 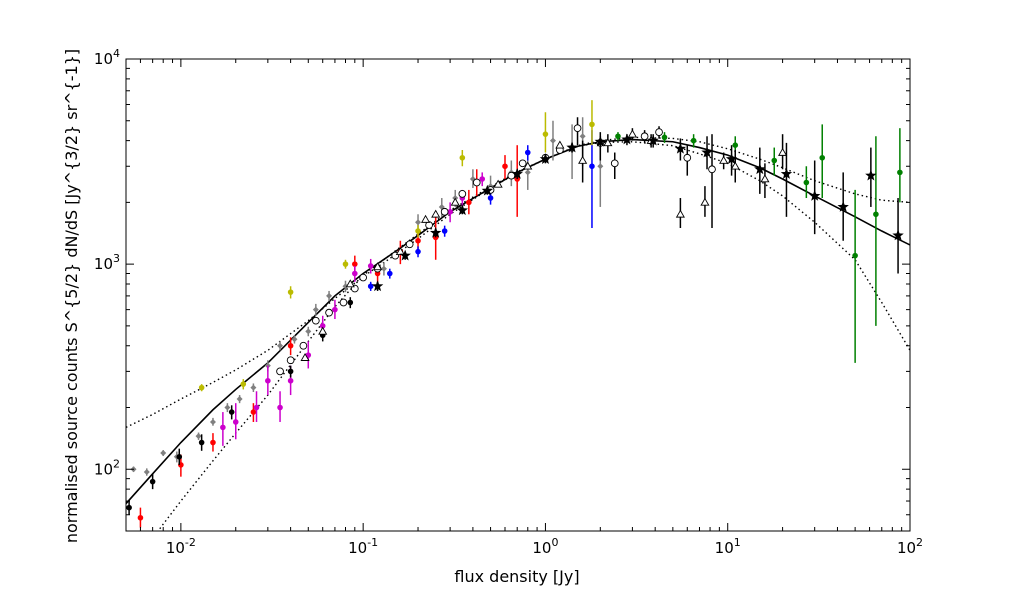 What do you see at coordinates (554, 542) in the screenshot?
I see `x-tick-label-exp: 0` at bounding box center [554, 542].